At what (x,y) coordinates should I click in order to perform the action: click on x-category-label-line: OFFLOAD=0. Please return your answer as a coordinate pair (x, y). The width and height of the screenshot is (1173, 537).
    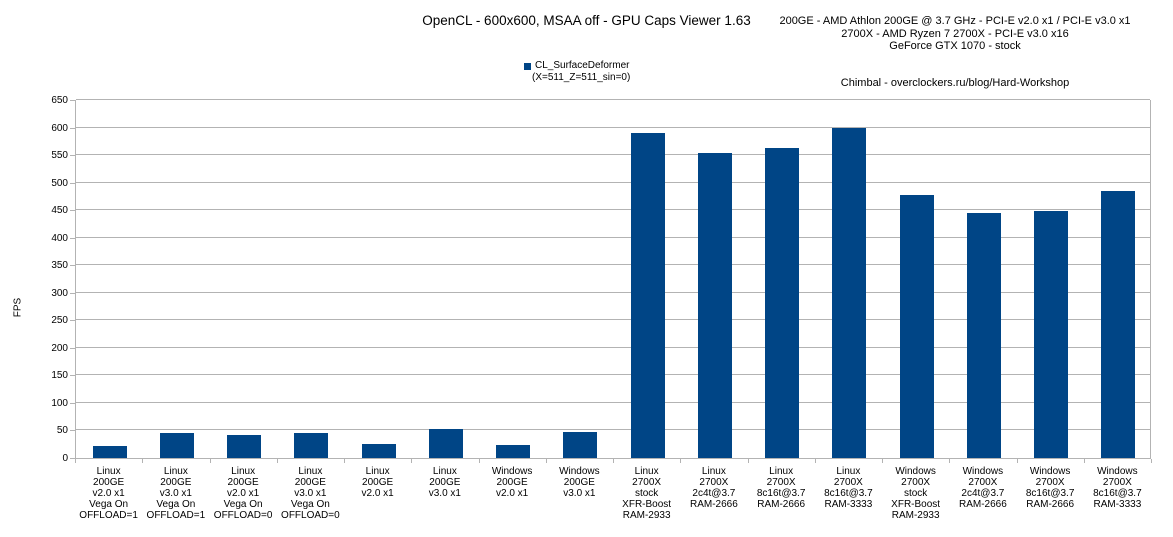
    Looking at the image, I should click on (243, 515).